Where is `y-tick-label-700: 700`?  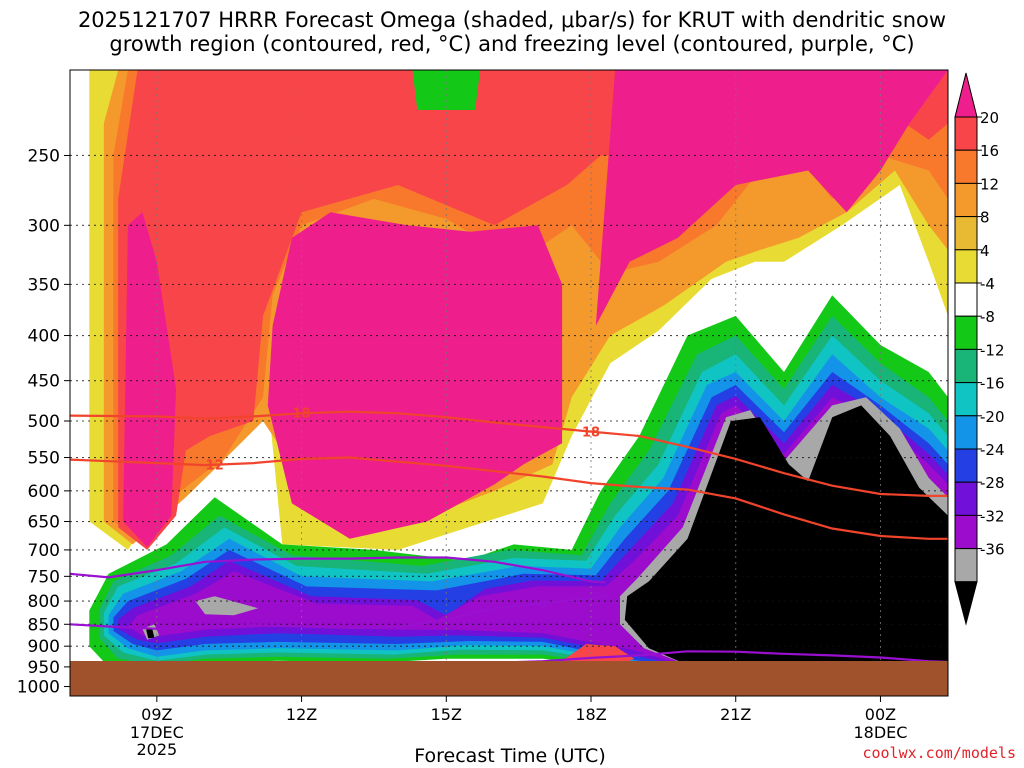
y-tick-label-700: 700 is located at coordinates (44, 551).